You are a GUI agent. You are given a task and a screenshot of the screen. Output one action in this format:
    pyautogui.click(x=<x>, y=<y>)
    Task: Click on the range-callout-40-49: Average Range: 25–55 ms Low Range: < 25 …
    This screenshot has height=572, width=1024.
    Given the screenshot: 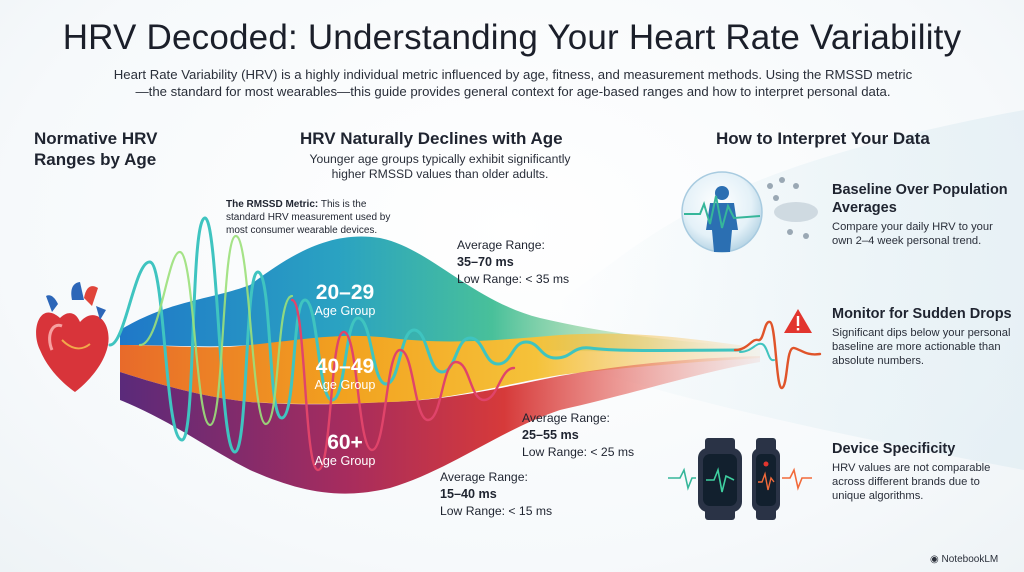 What is the action you would take?
    pyautogui.click(x=602, y=435)
    